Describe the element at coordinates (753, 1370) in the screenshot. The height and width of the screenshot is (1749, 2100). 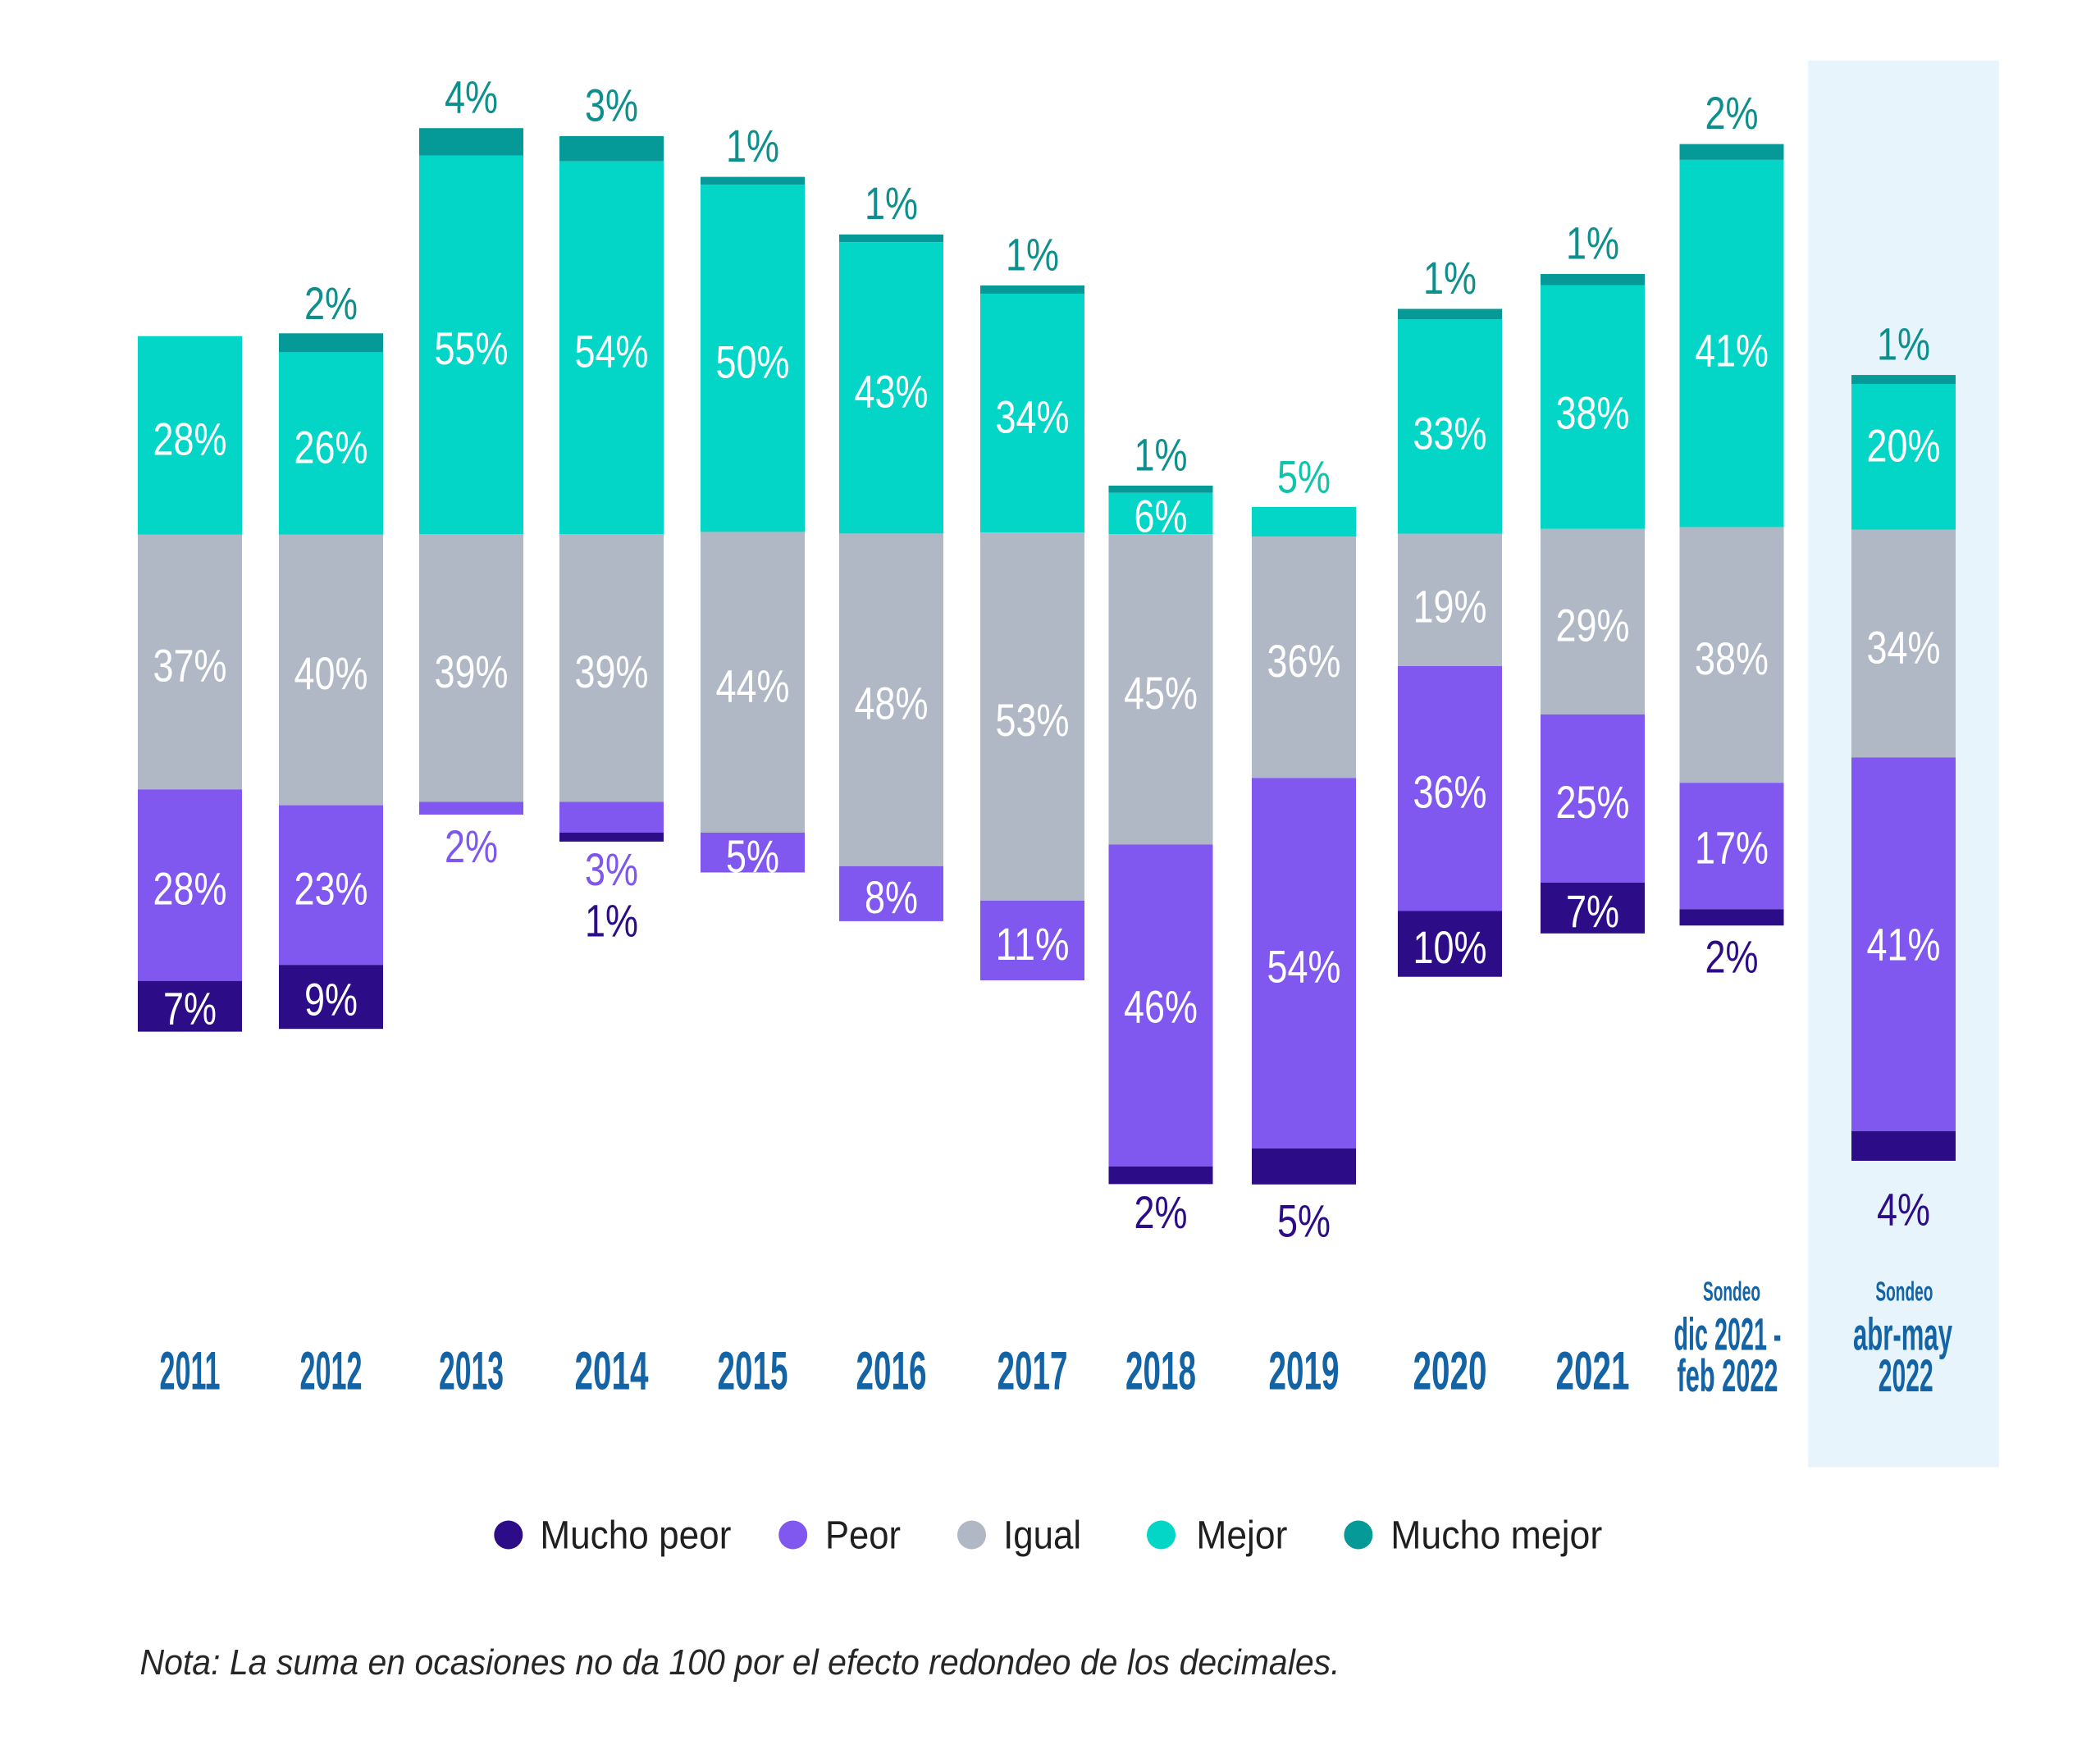
I see `svg-text: 2015` at that location.